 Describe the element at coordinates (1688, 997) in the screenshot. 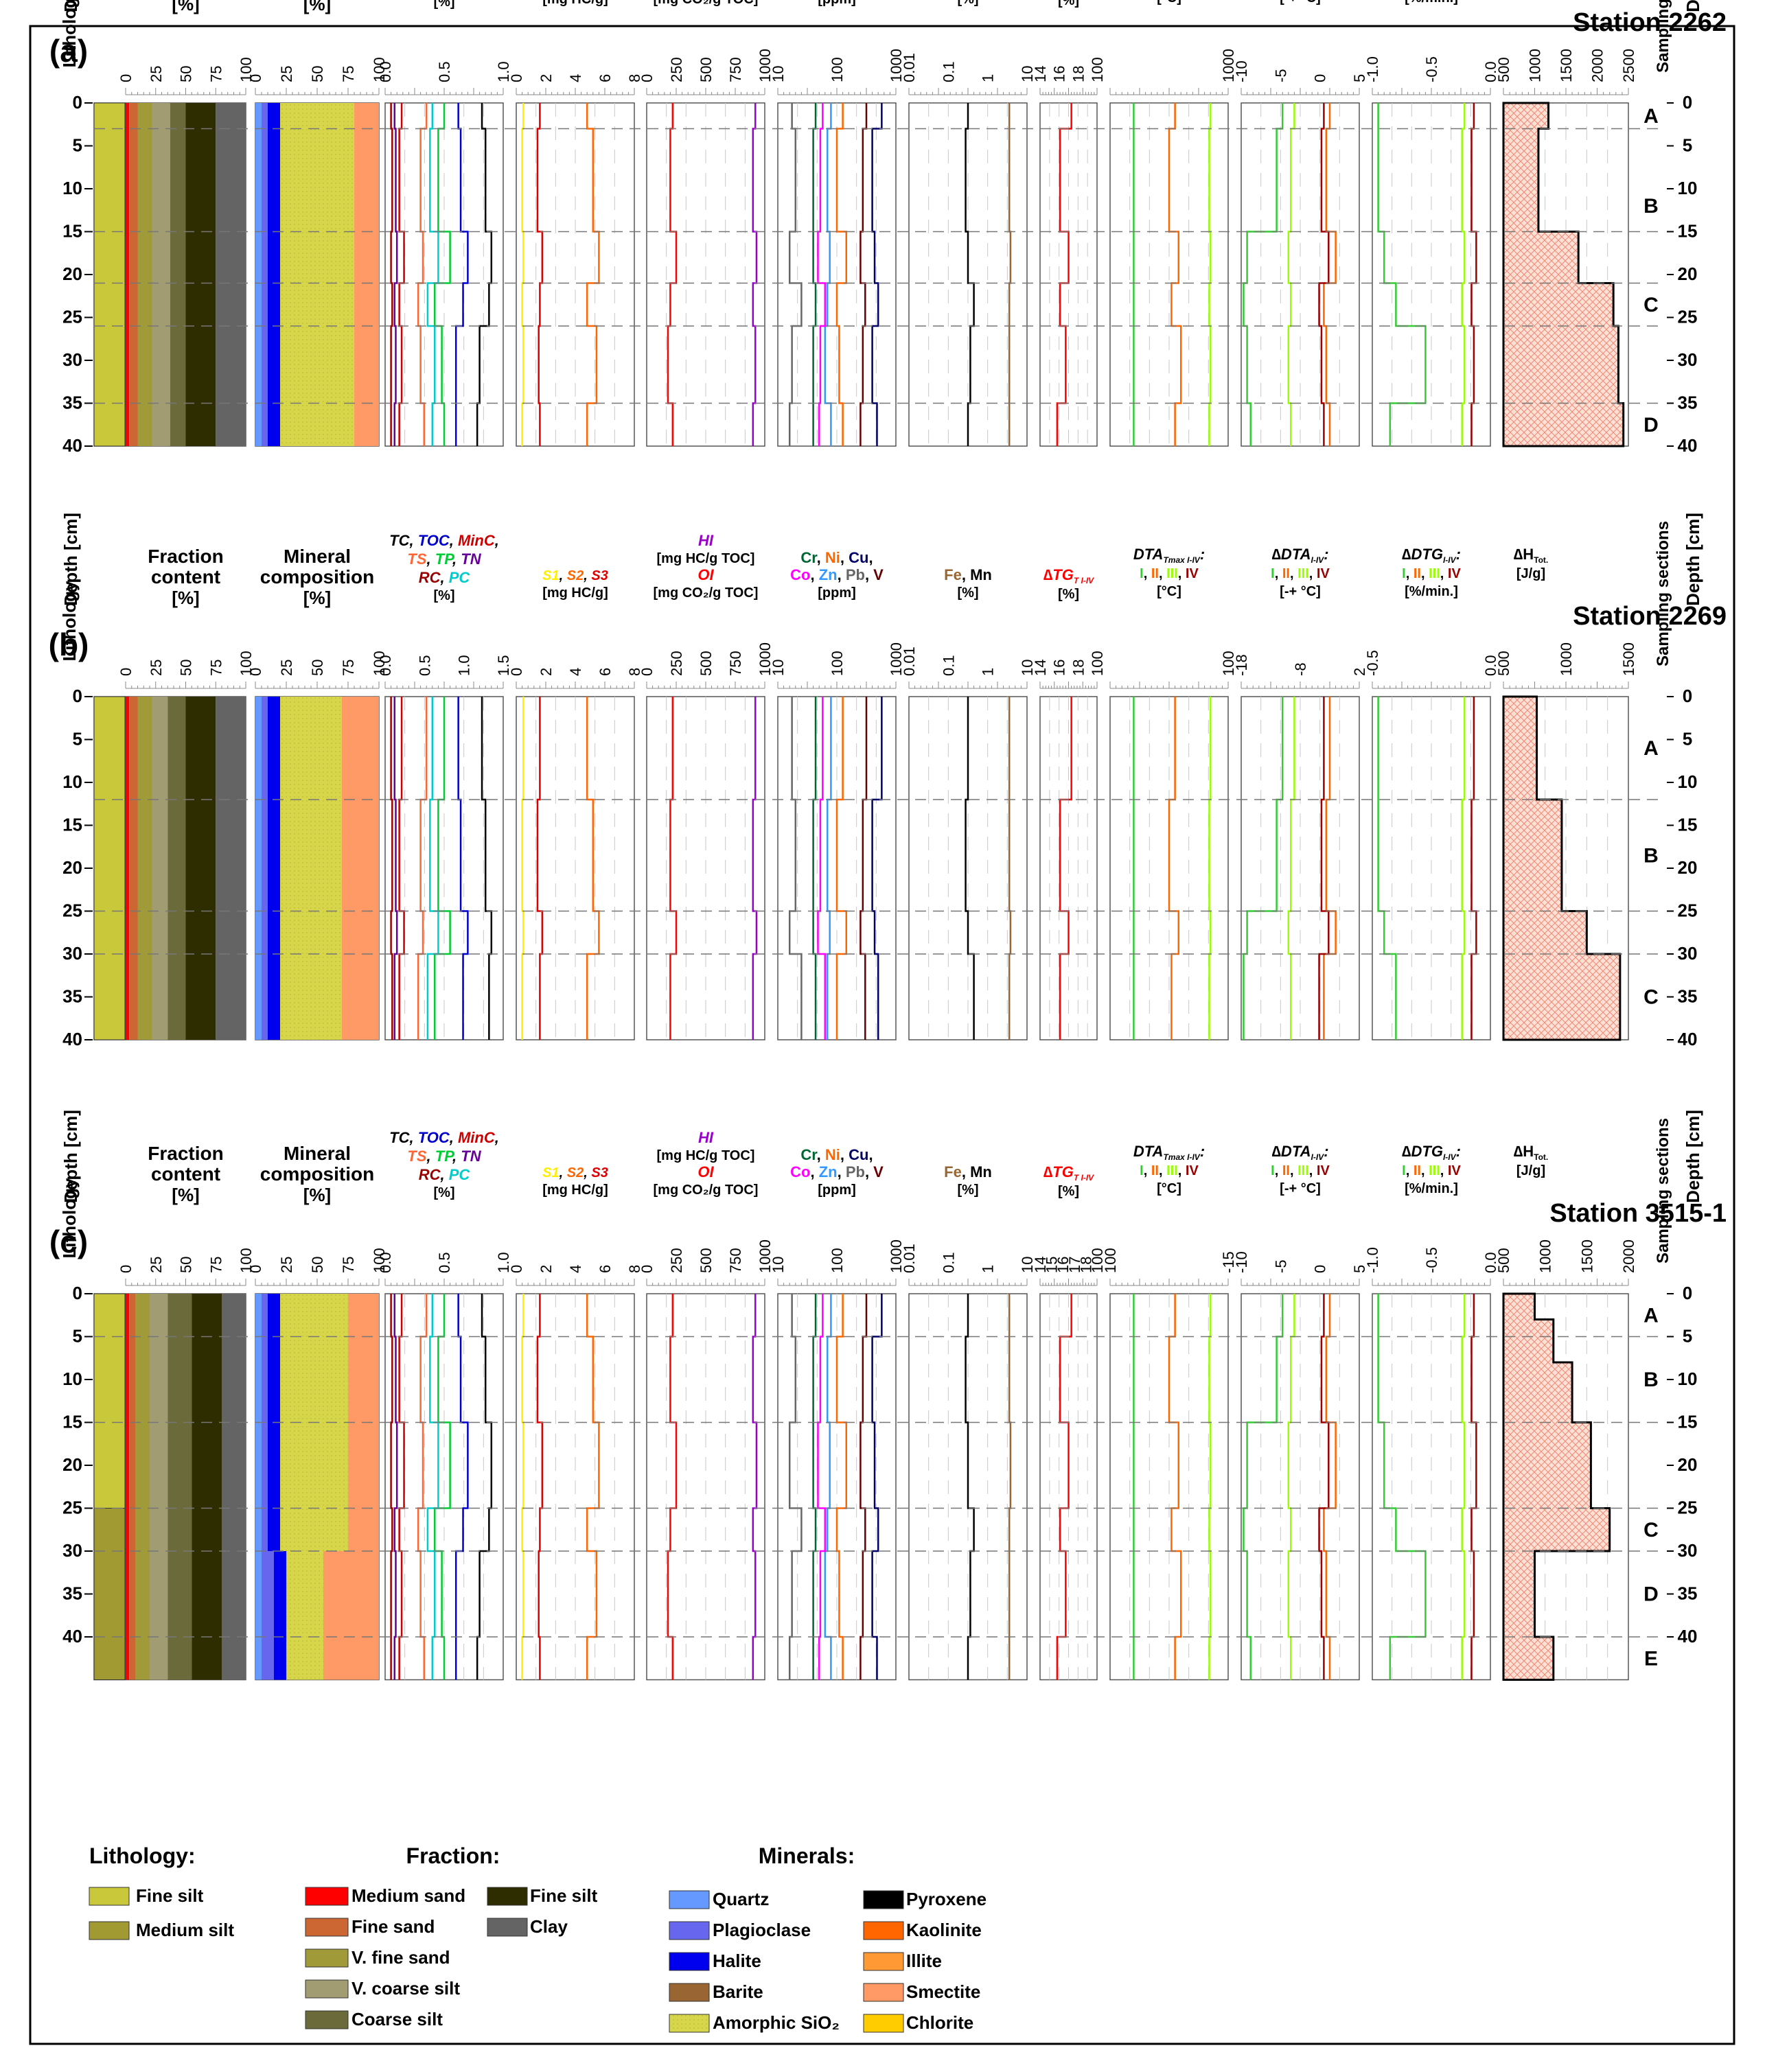

I see `depth-tick-label-right: 35` at that location.